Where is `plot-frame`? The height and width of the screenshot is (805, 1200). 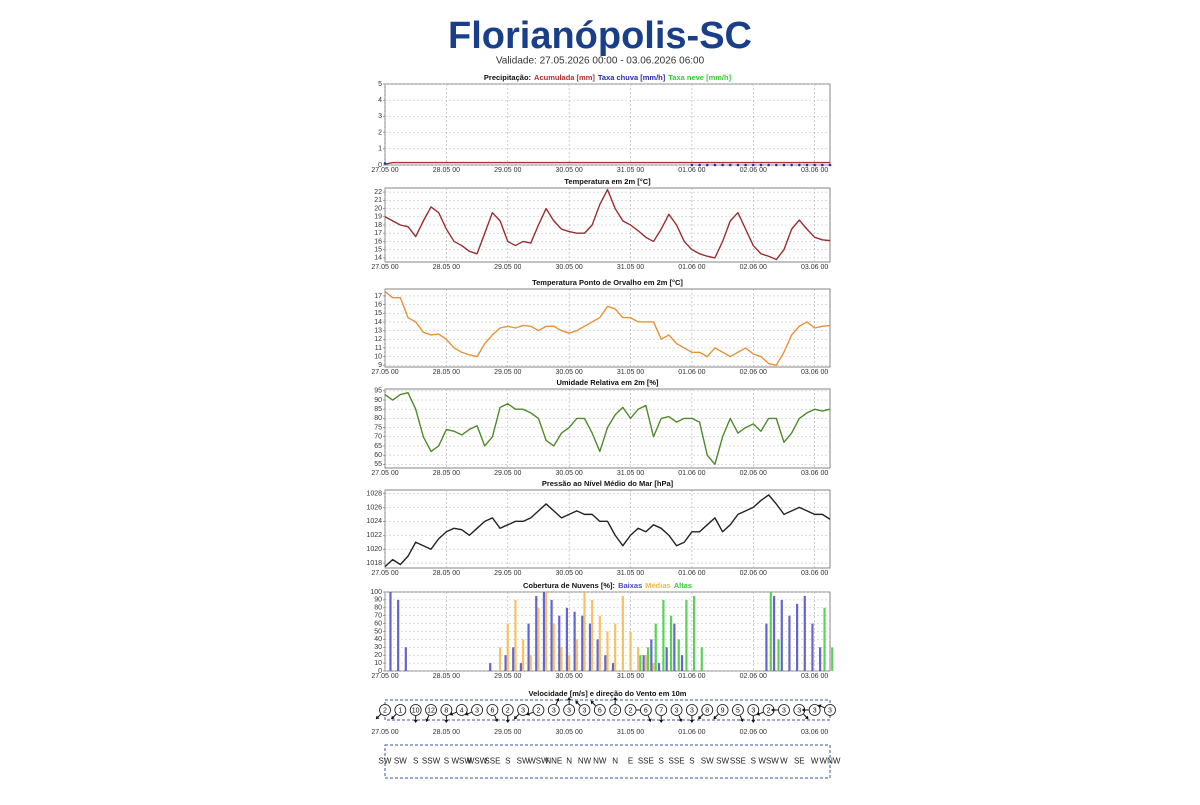 plot-frame is located at coordinates (607, 529).